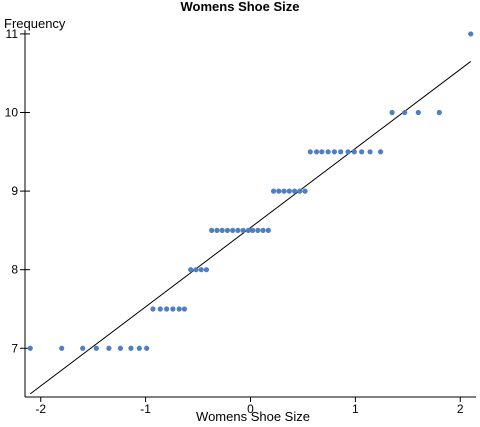 The width and height of the screenshot is (480, 427). I want to click on x-axis-label: Womens Shoe Size, so click(253, 416).